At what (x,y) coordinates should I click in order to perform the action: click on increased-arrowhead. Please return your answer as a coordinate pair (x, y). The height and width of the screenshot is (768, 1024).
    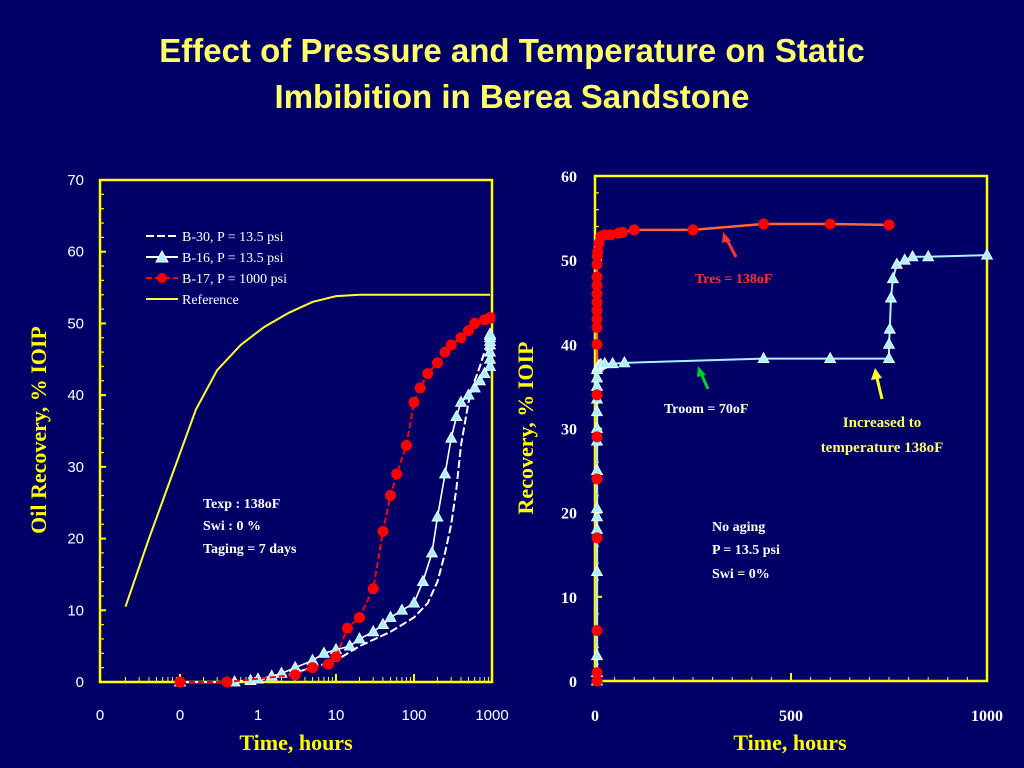
    Looking at the image, I should click on (876, 374).